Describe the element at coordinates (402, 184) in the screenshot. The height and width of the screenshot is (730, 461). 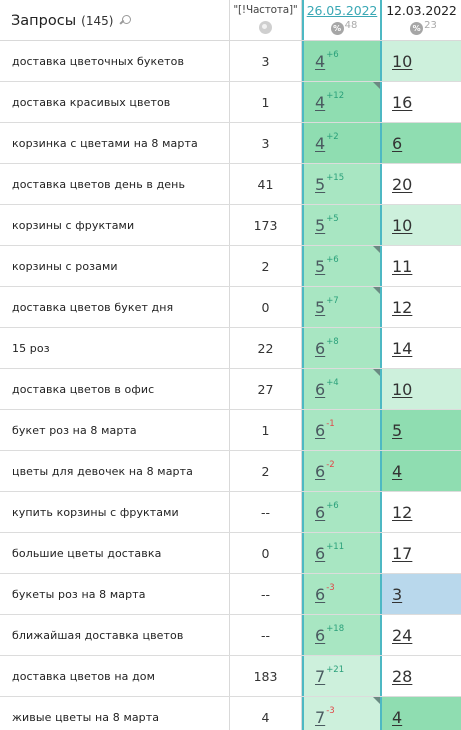
I see `position-link: 20` at that location.